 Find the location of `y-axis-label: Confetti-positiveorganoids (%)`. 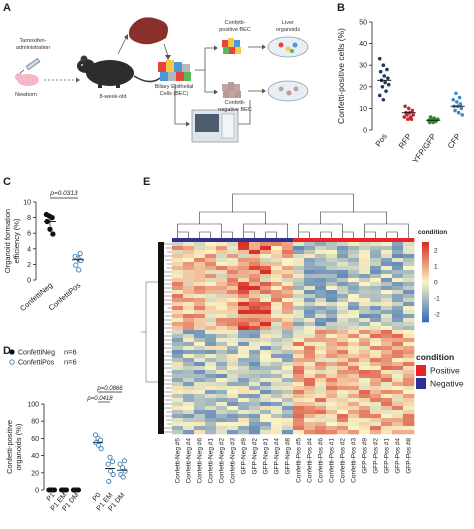

y-axis-label: Confetti-positiveorganoids (%) is located at coordinates (14, 447).